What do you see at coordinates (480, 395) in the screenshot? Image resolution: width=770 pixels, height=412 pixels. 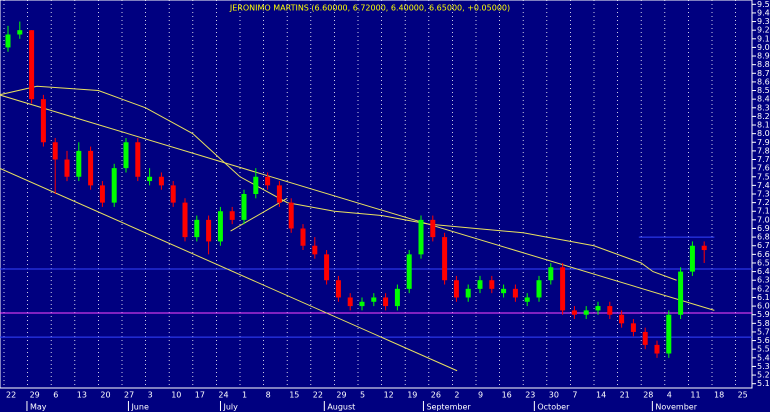 I see `x-tick-label: 9` at bounding box center [480, 395].